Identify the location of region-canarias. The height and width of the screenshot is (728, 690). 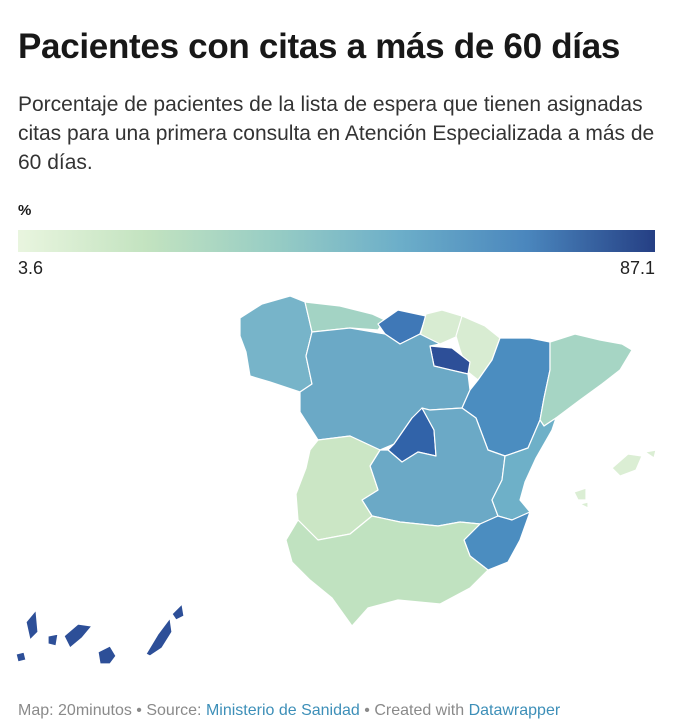
(100, 634).